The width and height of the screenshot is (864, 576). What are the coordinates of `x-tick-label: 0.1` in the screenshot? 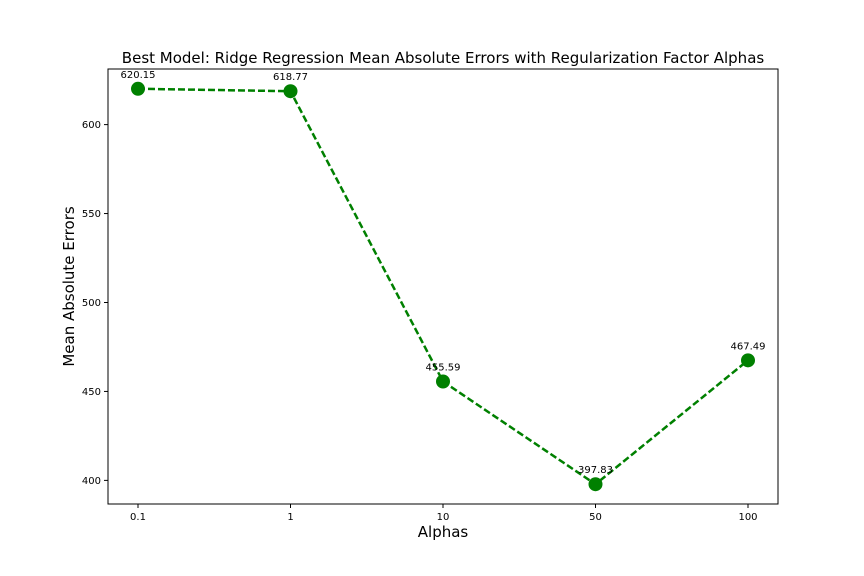 It's located at (138, 517).